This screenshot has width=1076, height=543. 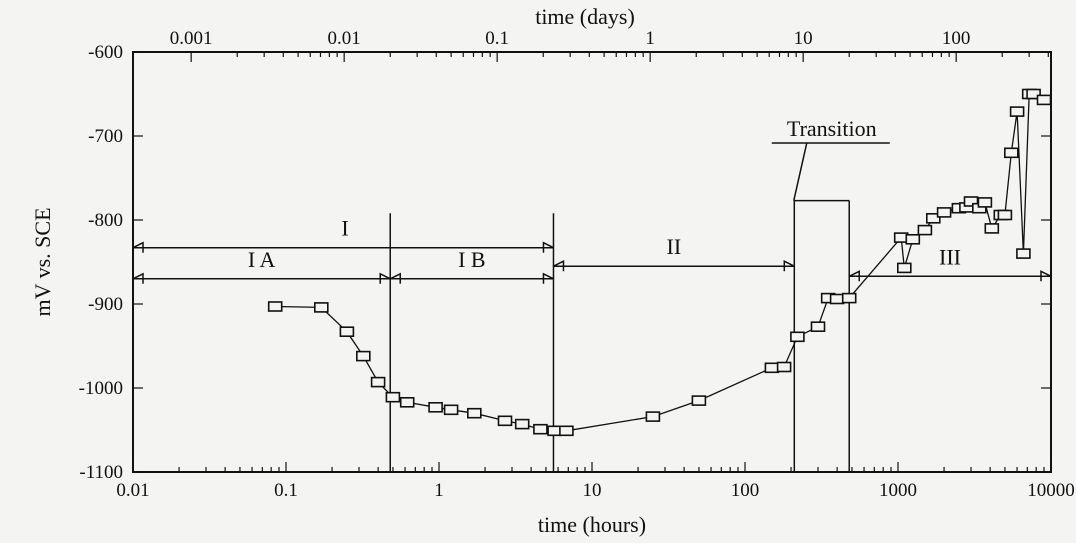 I want to click on transition-label: Transition, so click(x=832, y=128).